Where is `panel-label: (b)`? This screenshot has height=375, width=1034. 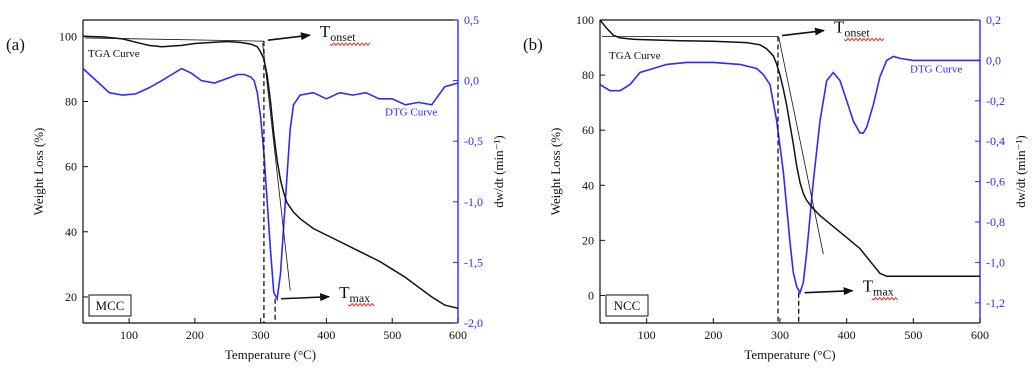
panel-label: (b) is located at coordinates (533, 44).